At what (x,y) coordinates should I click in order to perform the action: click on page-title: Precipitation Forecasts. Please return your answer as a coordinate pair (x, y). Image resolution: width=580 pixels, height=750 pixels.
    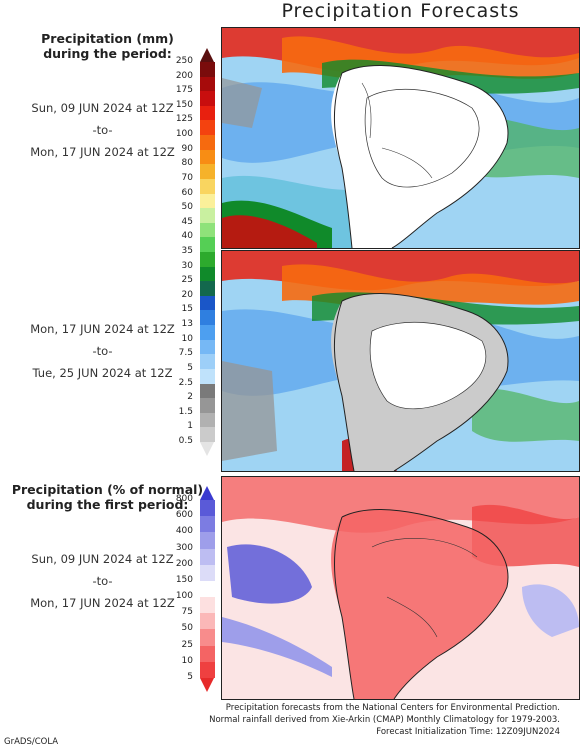
    Looking at the image, I should click on (400, 11).